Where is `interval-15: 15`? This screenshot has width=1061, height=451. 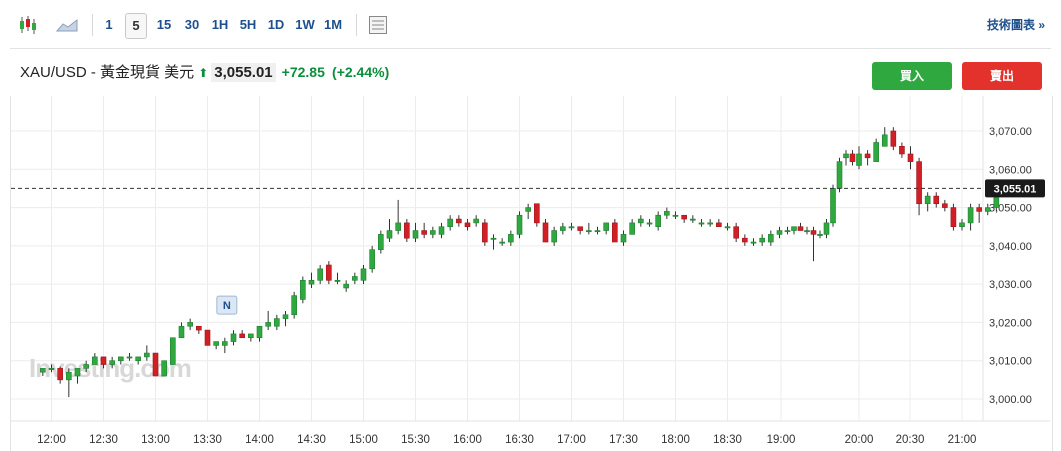
interval-15: 15 is located at coordinates (164, 24).